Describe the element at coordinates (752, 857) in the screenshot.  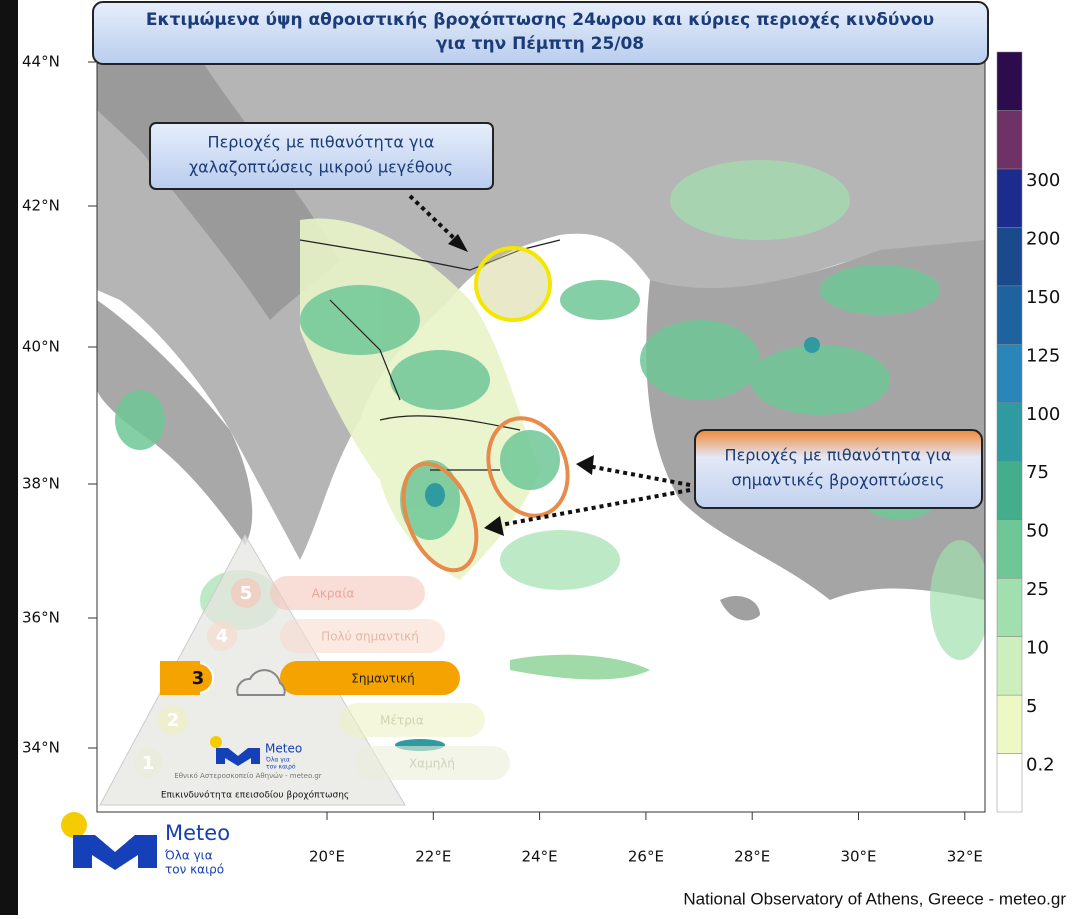
I see `lon-label: 28°E` at that location.